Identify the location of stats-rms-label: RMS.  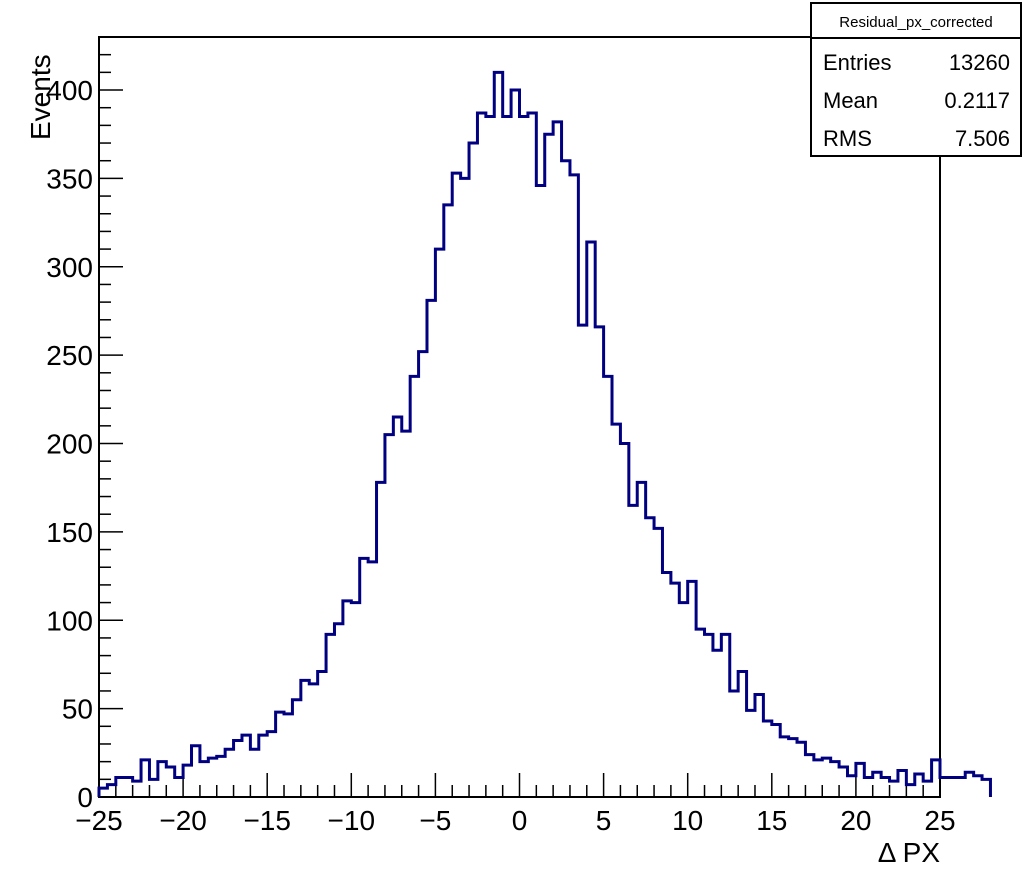
(847, 138).